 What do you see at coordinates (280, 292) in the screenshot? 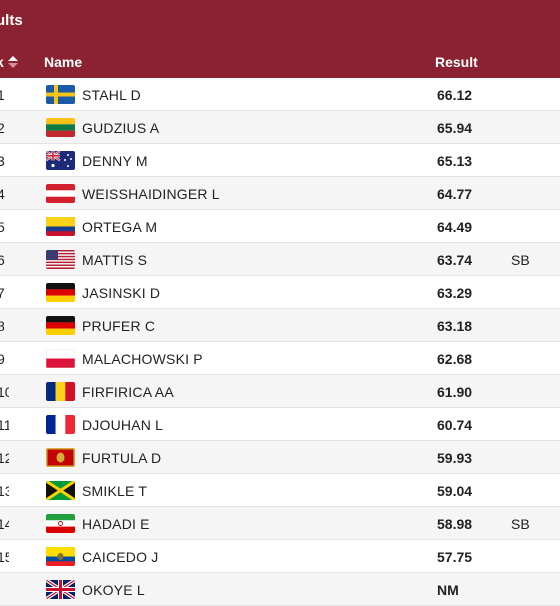
I see `table-row: 7 JASINSKI D 63.29` at bounding box center [280, 292].